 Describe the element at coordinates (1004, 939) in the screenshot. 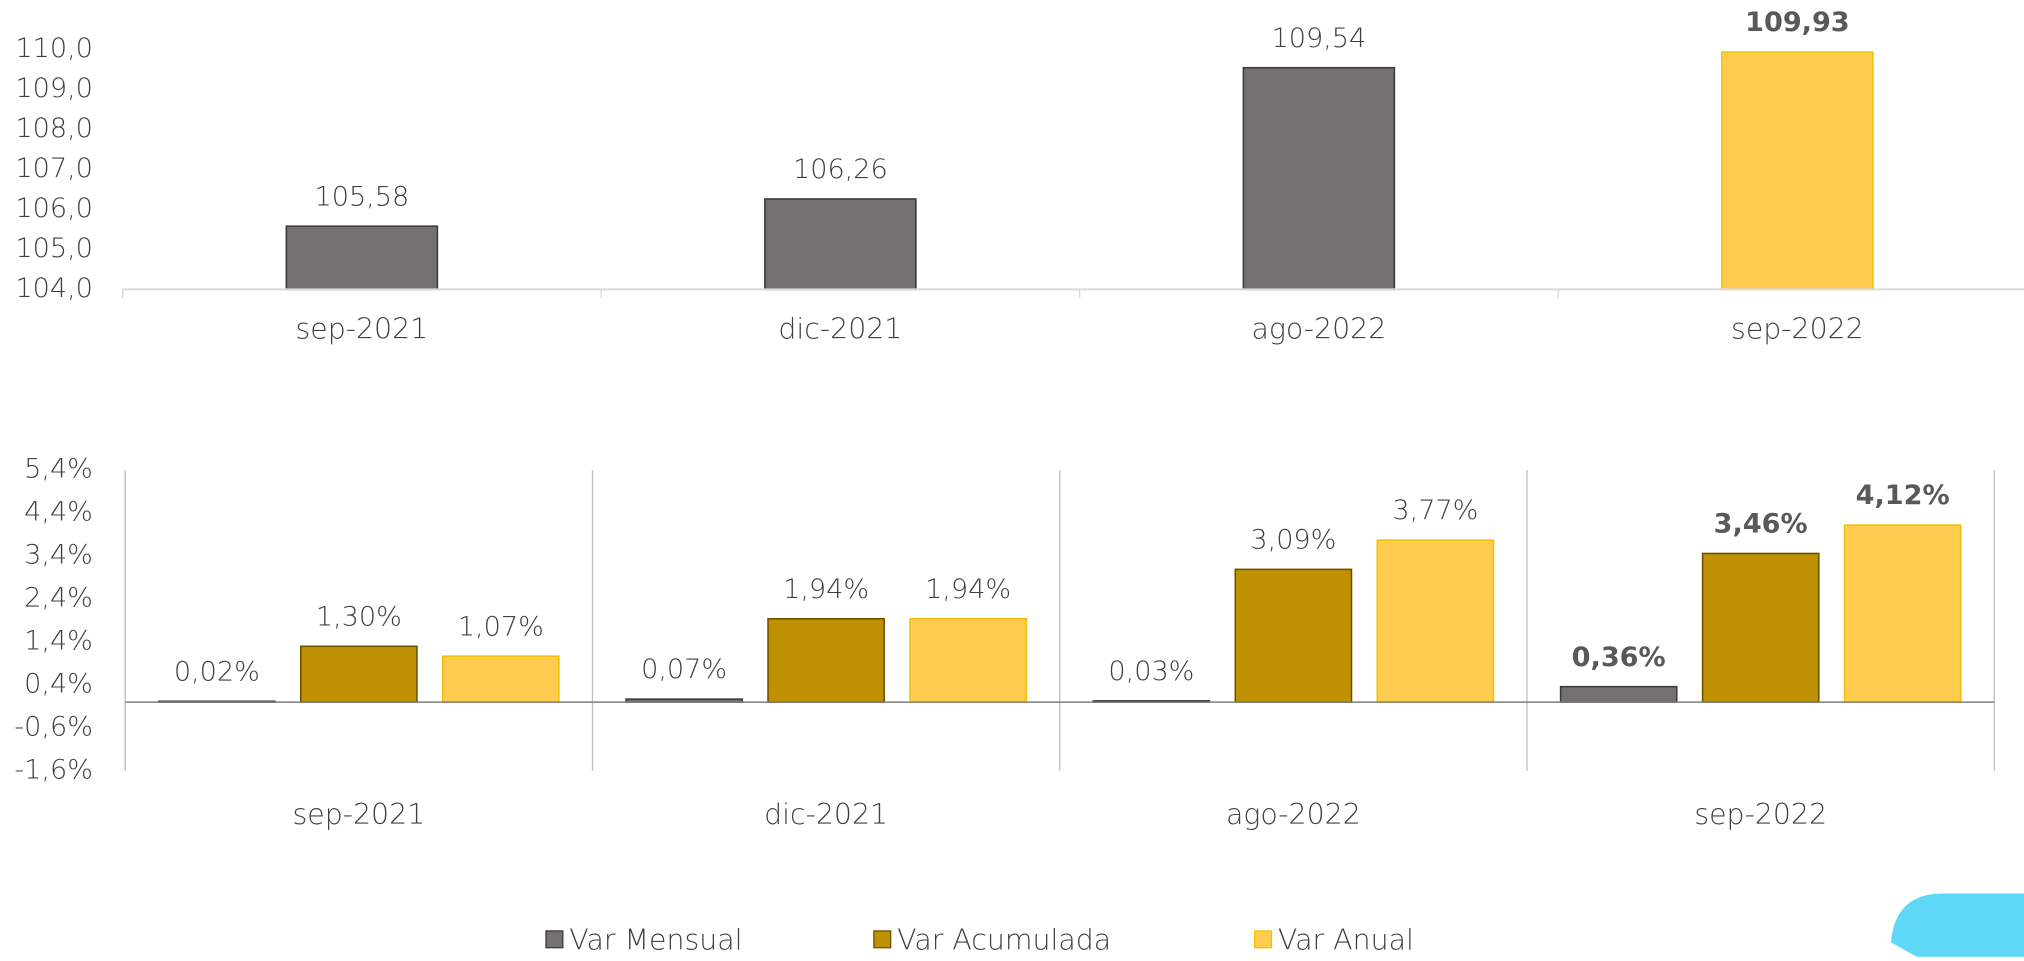

I see `legend-label: Var Acumulada` at that location.